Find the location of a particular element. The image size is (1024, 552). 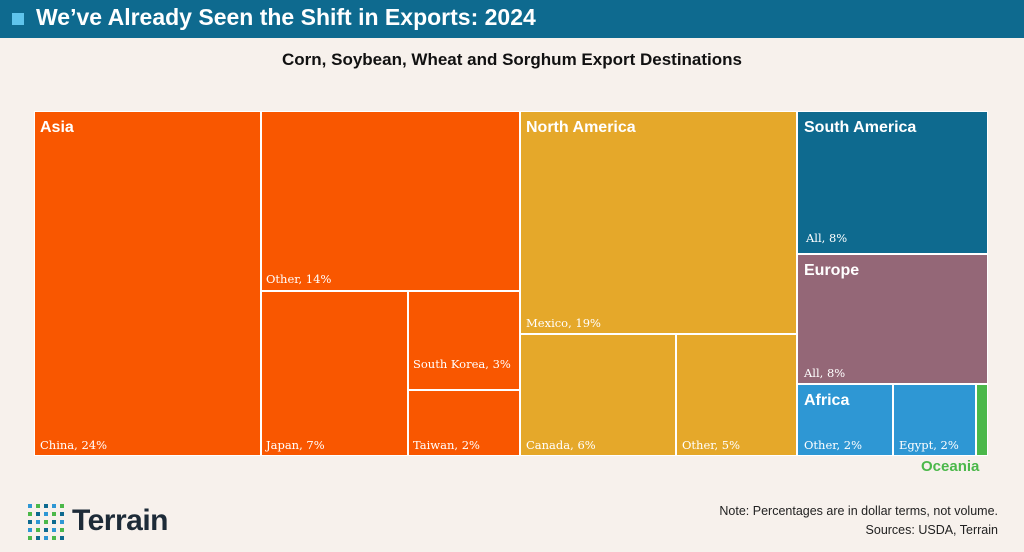

header-square-icon is located at coordinates (18, 19).